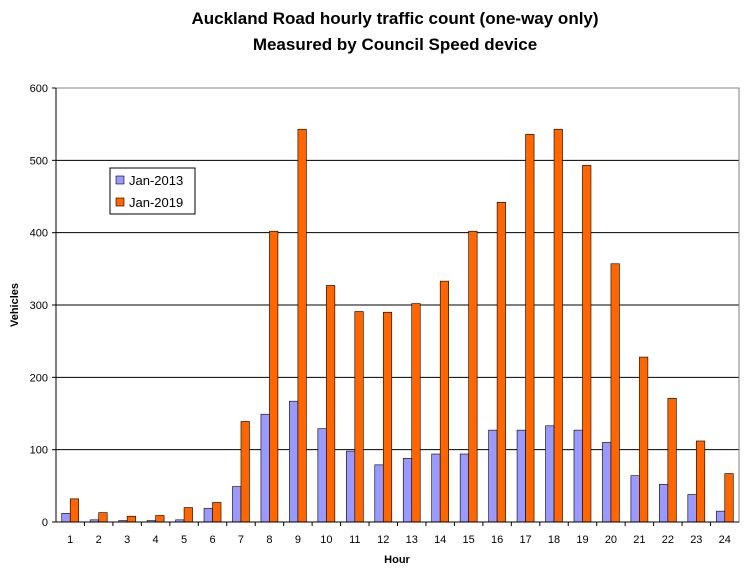 The height and width of the screenshot is (572, 750). I want to click on y-tick-label: 500, so click(39, 161).